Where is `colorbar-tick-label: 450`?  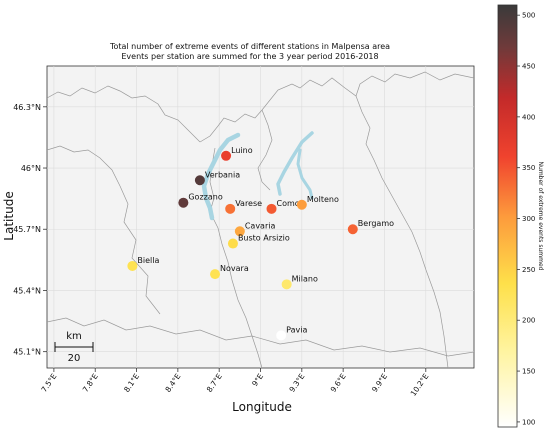
colorbar-tick-label: 450 is located at coordinates (528, 67).